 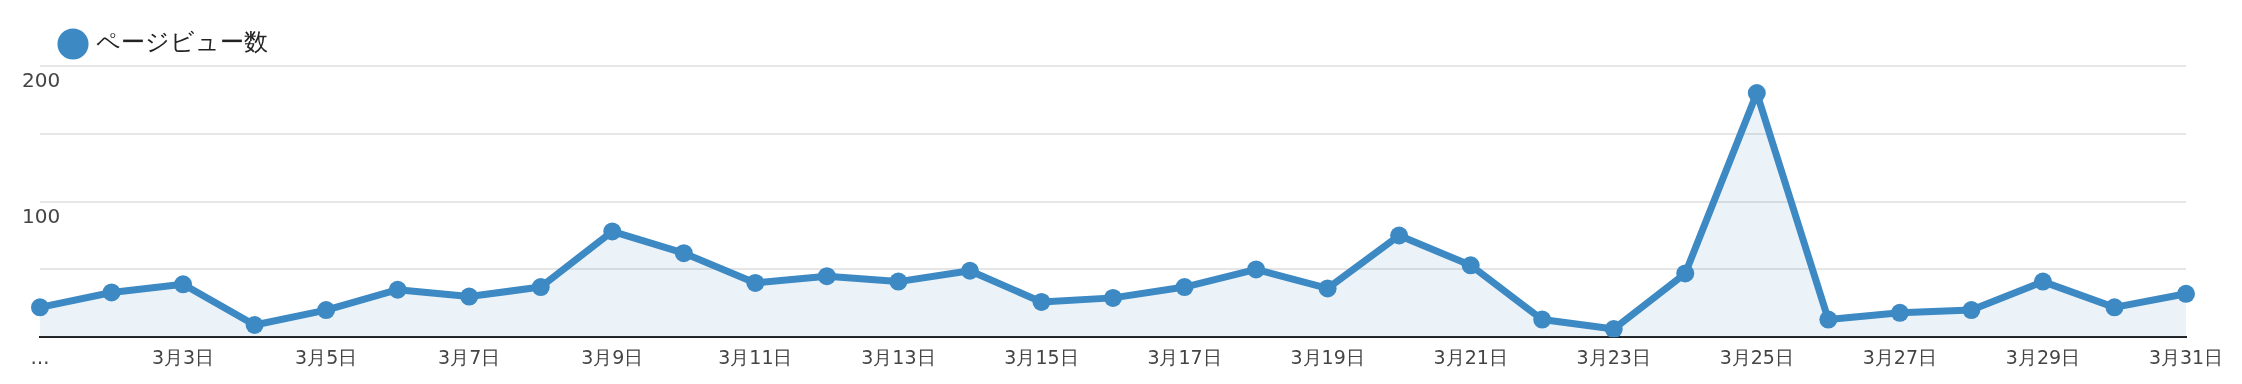 I want to click on x-tick-label: 3月29日, so click(x=2043, y=356).